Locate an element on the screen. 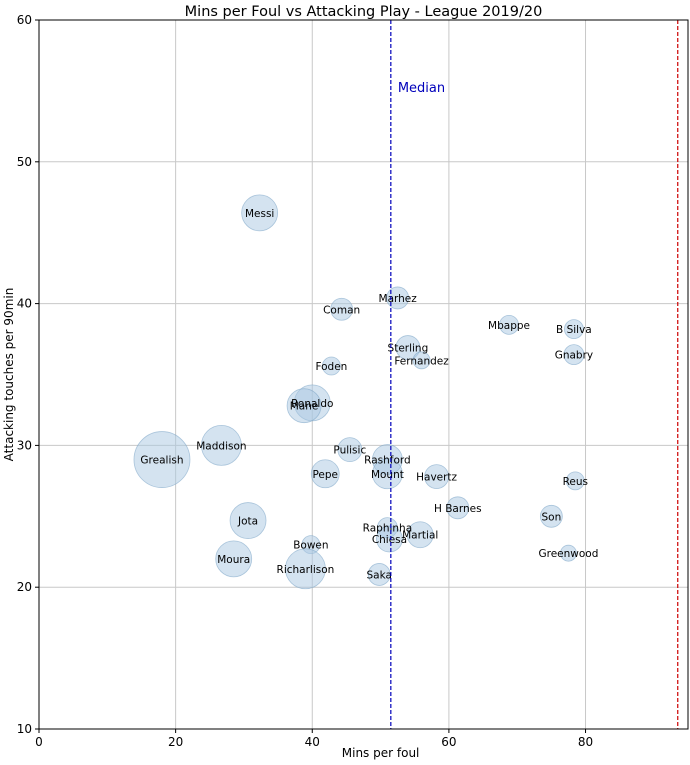 This screenshot has width=690, height=765. player-label: Mount is located at coordinates (387, 475).